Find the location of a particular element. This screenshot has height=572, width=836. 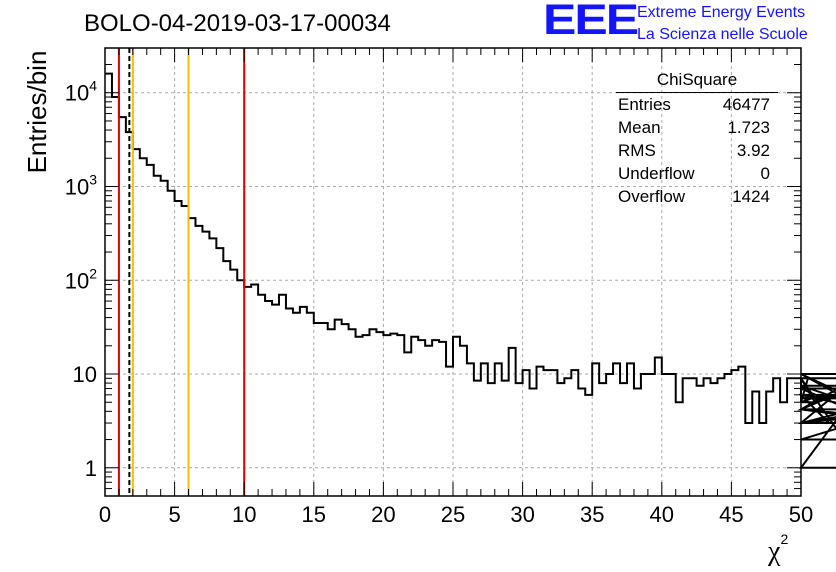

stats-value: 46477 is located at coordinates (746, 104).